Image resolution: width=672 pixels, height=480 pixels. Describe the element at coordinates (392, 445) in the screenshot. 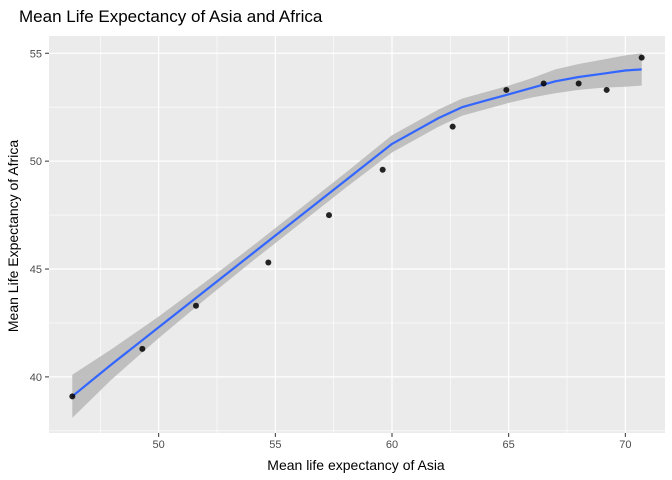

I see `x-tick-label: 60` at that location.